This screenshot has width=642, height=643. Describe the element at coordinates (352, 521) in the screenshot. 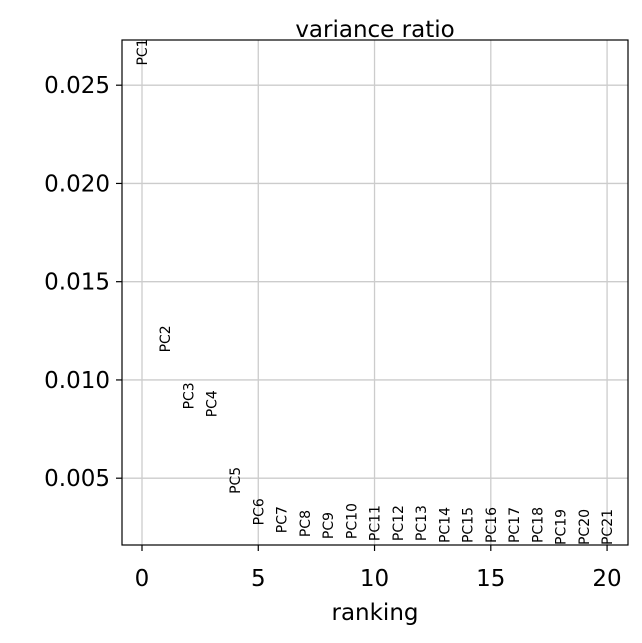

I see `pc-label: PC10` at that location.